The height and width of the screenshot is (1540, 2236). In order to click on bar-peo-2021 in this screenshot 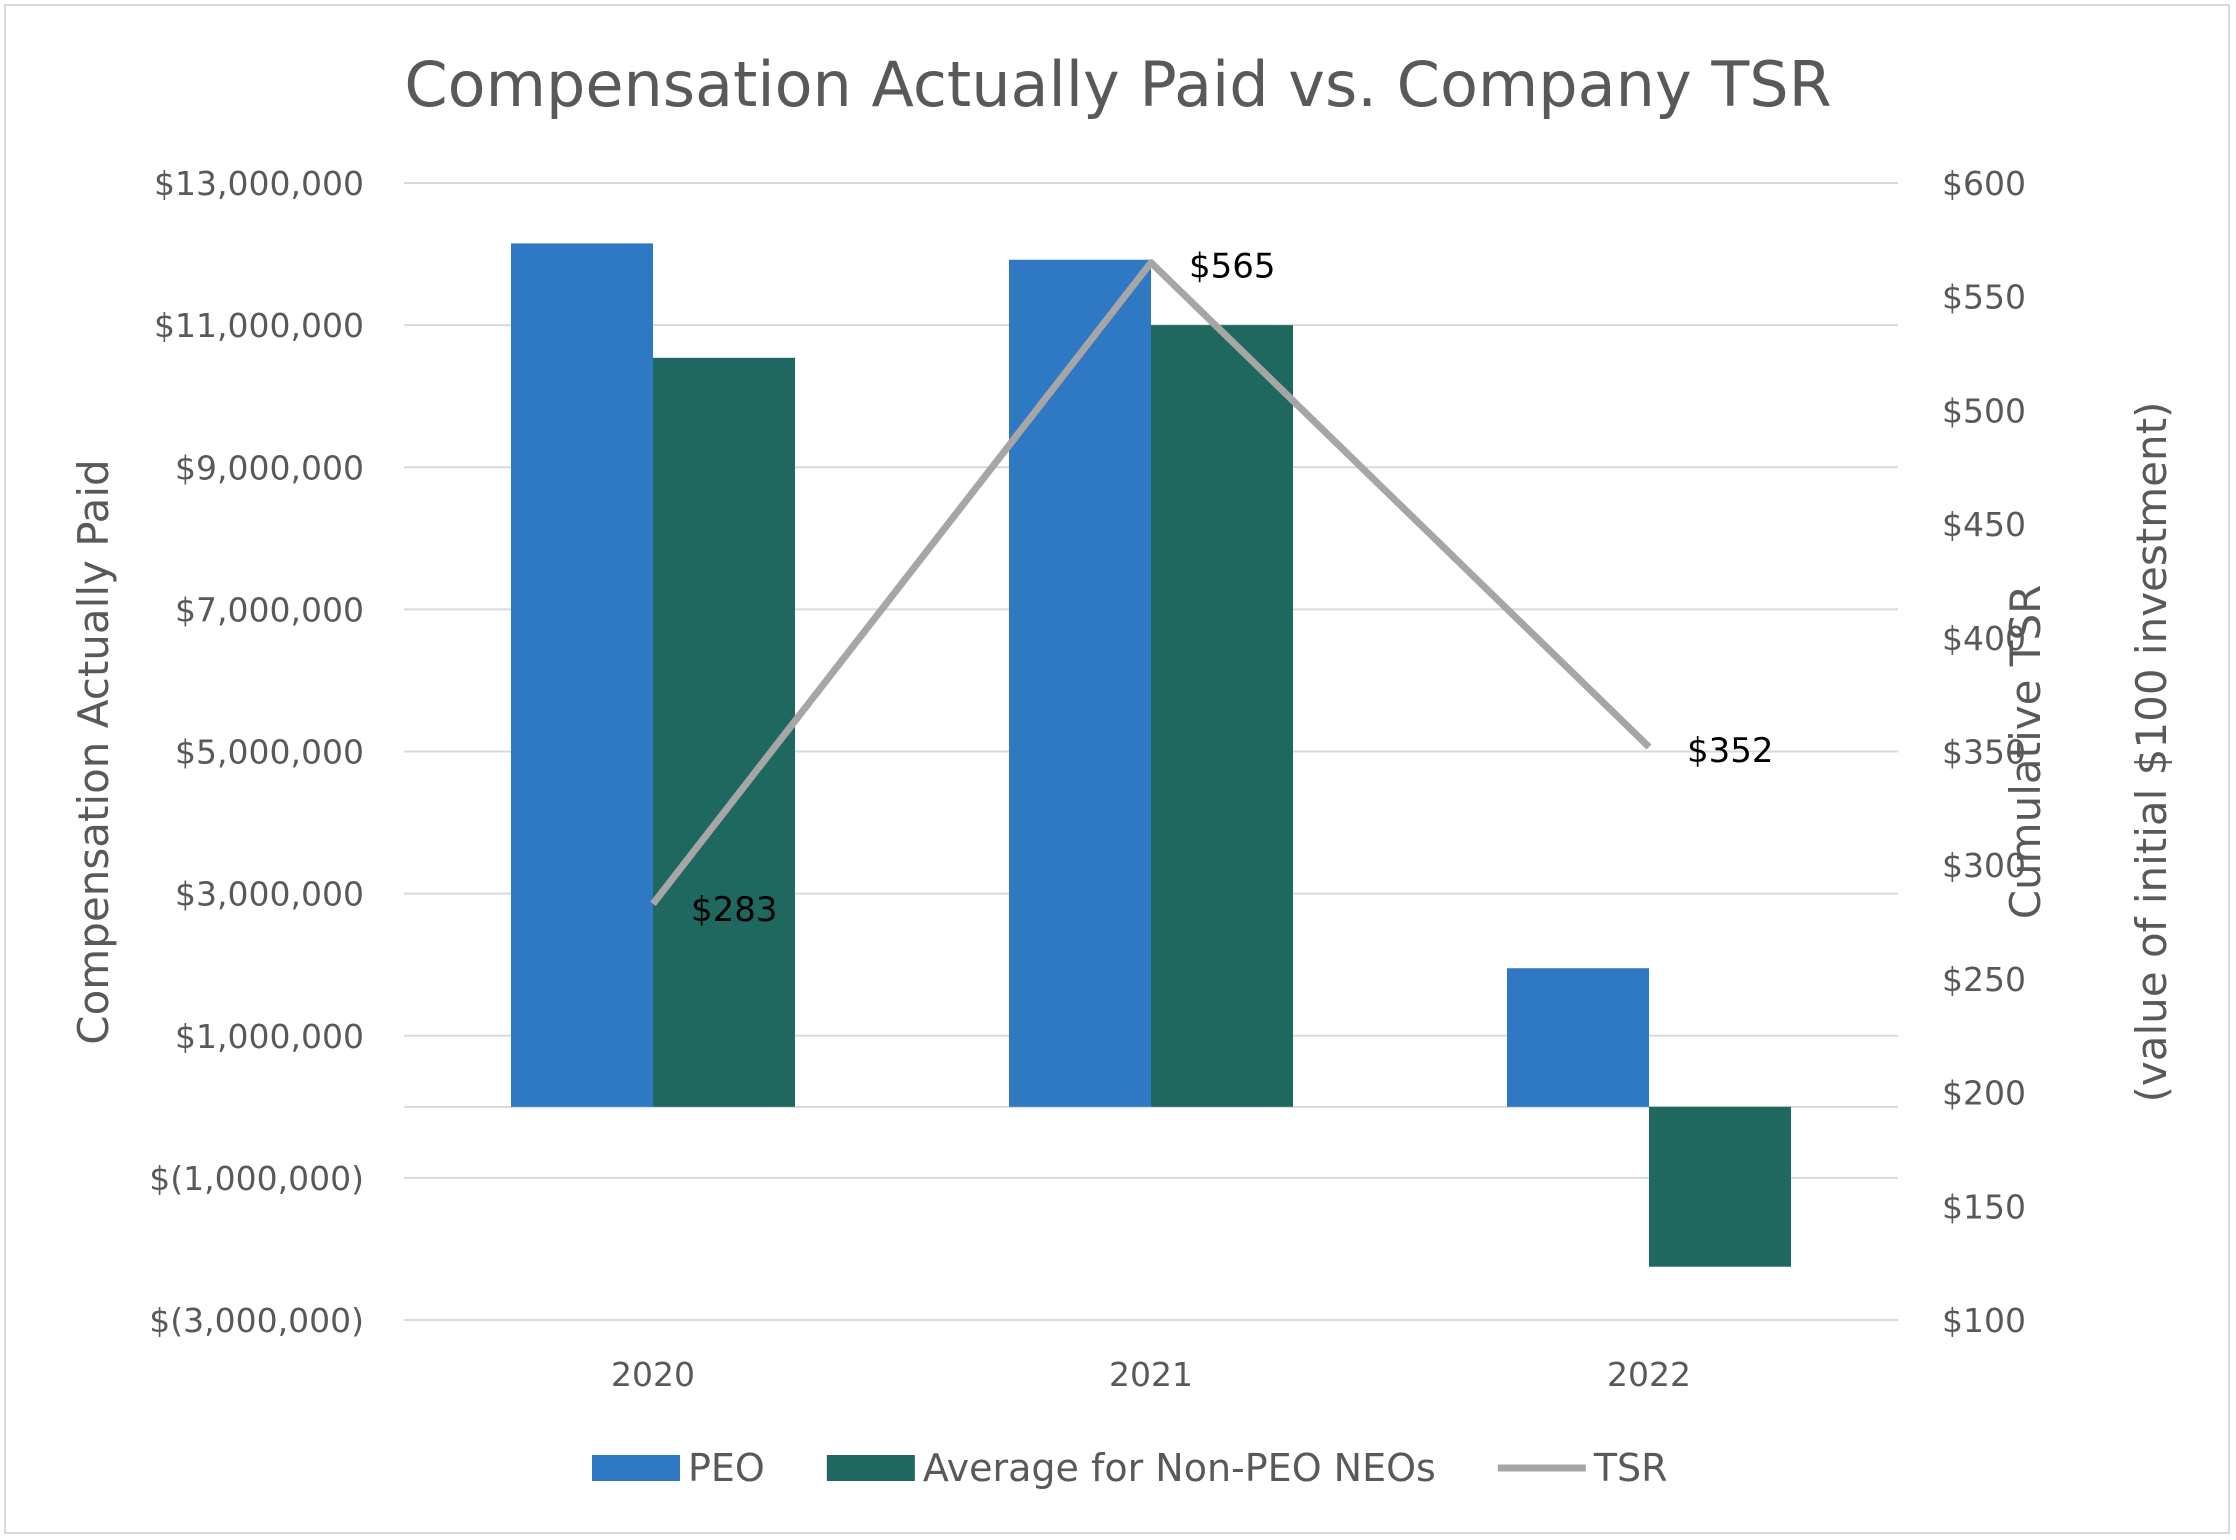, I will do `click(1080, 683)`.